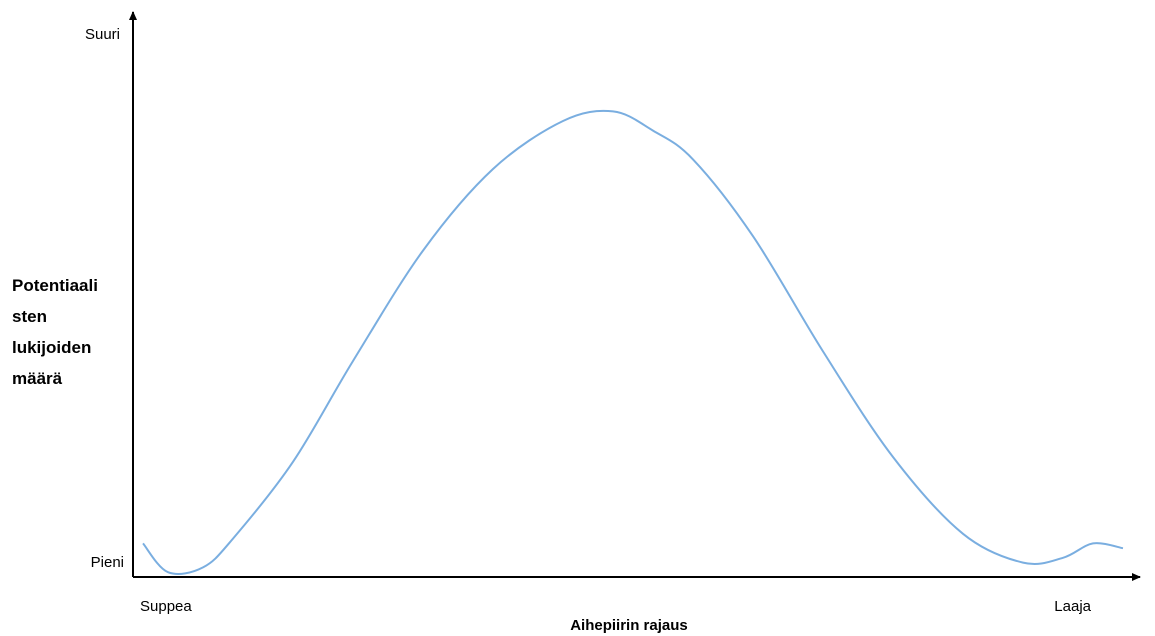  Describe the element at coordinates (102, 34) in the screenshot. I see `y-tick-label-top: Suuri` at that location.